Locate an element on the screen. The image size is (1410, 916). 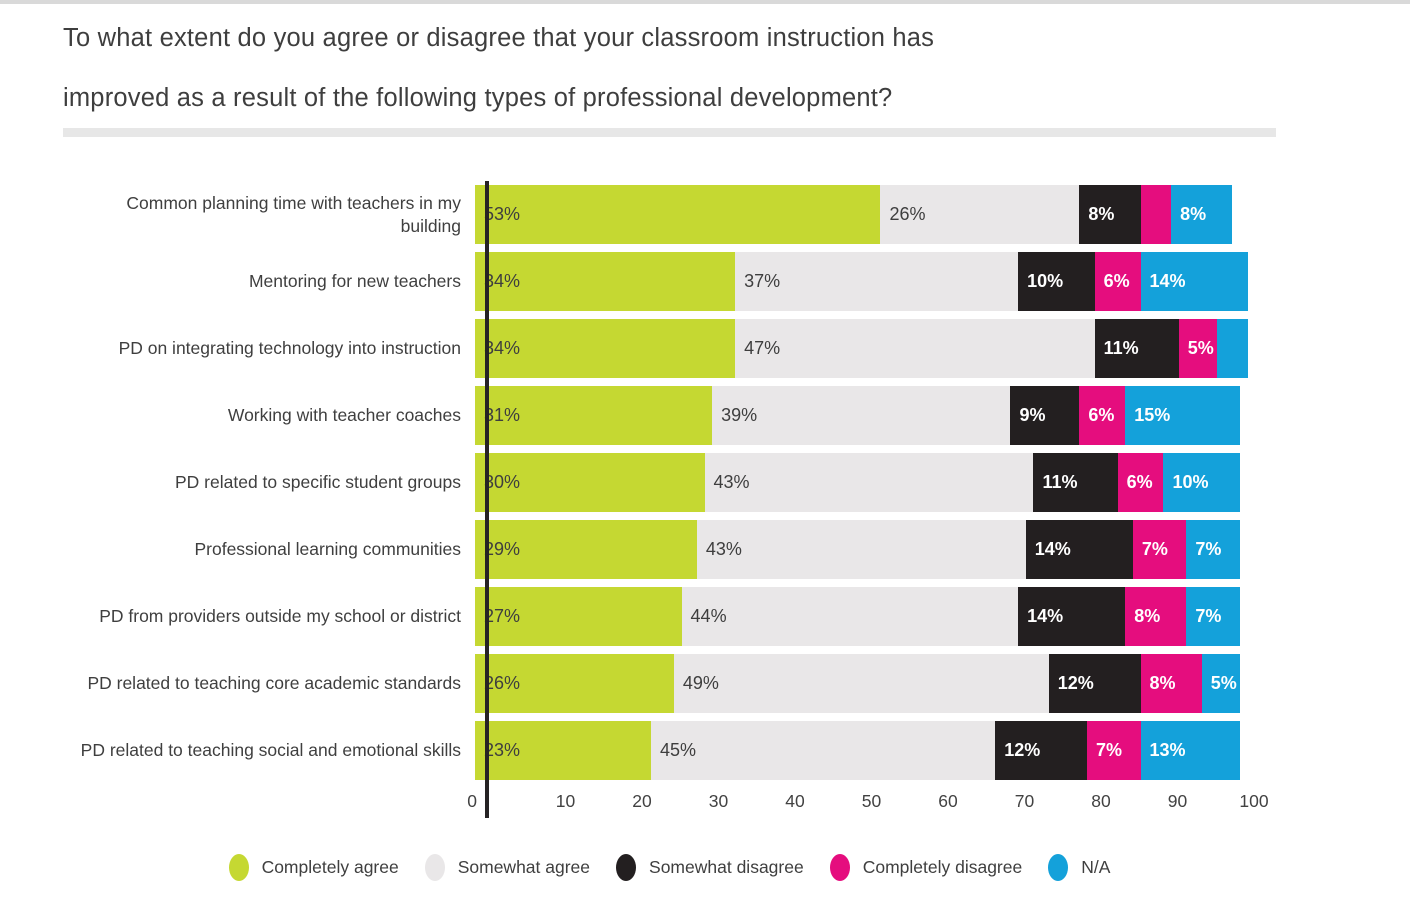
x-axis-tick-label: 80 is located at coordinates (1101, 801).